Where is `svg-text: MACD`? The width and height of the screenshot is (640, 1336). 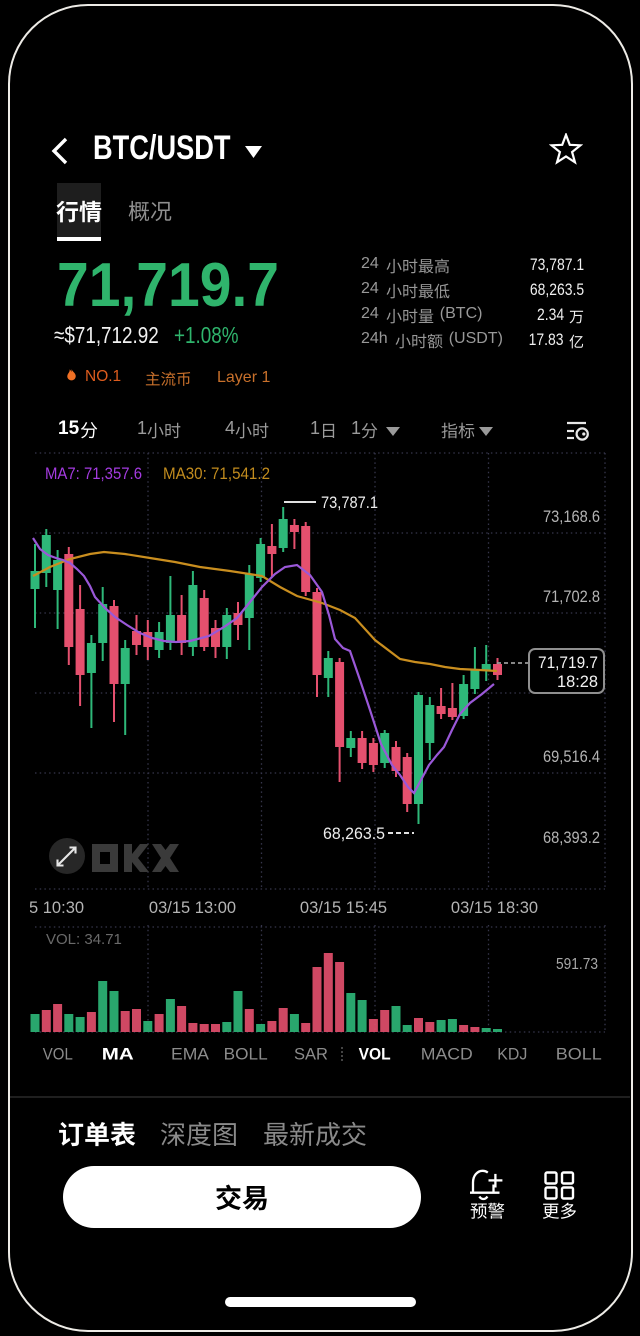 svg-text: MACD is located at coordinates (447, 1054).